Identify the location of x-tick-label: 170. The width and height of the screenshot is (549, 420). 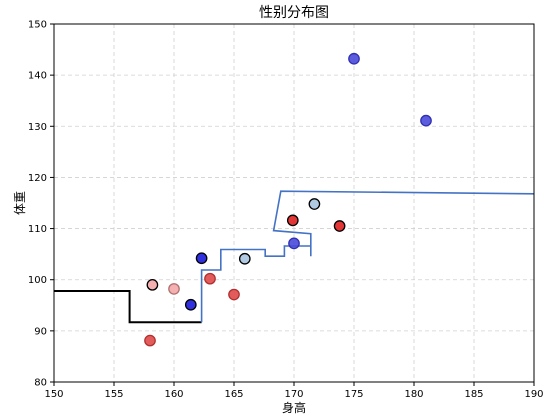
(293, 394).